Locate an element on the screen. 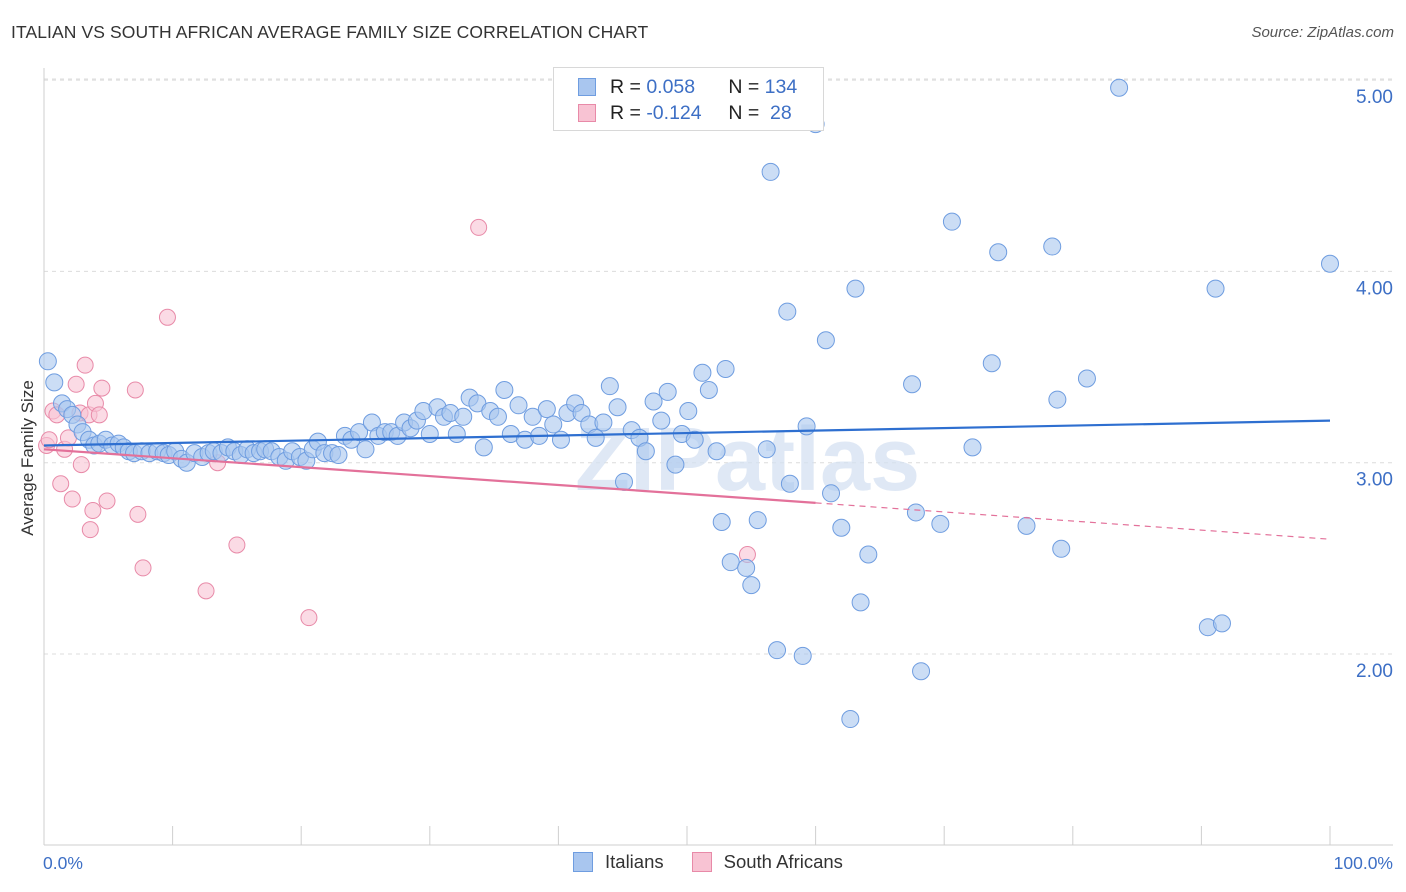 This screenshot has width=1406, height=892. x-ticks is located at coordinates (687, 835).